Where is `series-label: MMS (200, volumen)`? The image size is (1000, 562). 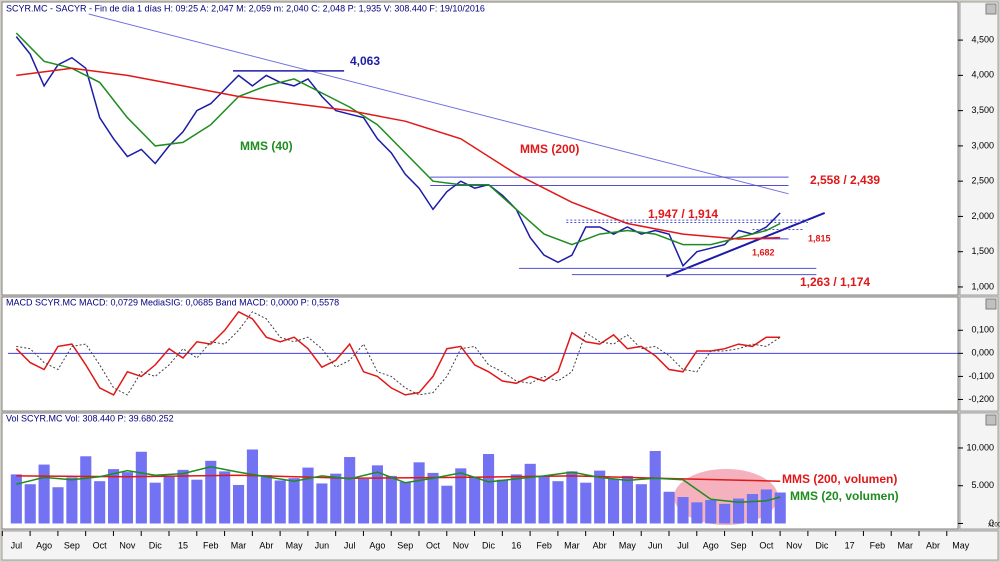 series-label: MMS (200, volumen) is located at coordinates (839, 479).